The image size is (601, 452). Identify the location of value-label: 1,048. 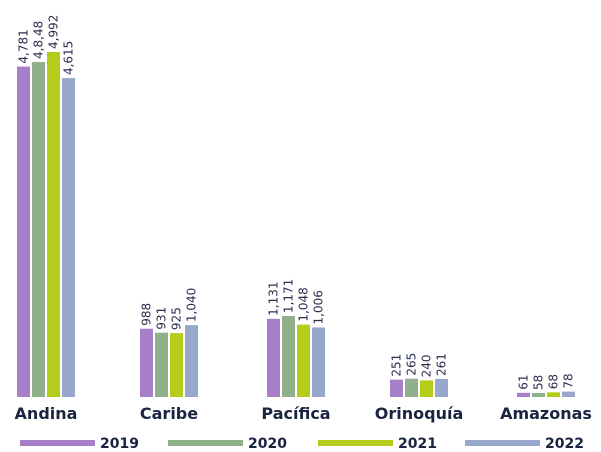
(304, 304).